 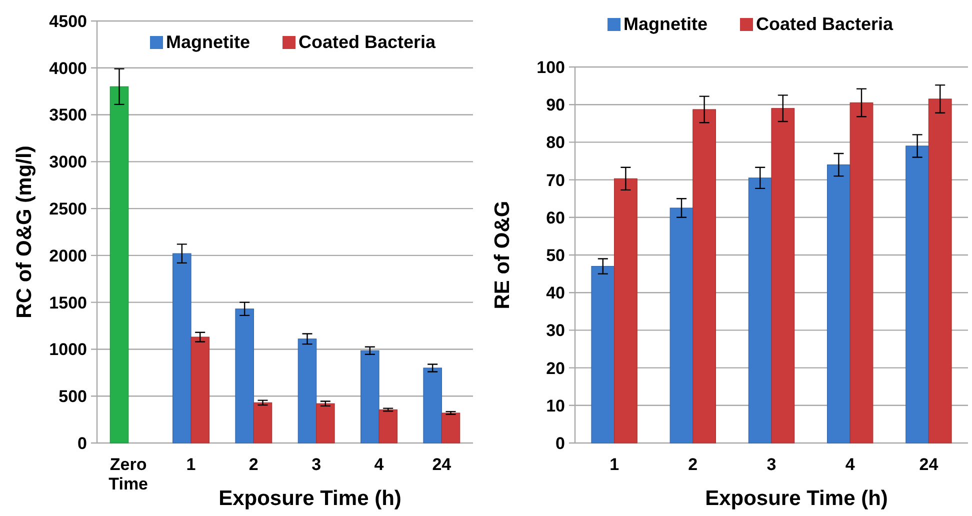 What do you see at coordinates (555, 368) in the screenshot?
I see `y-tick-label: 20` at bounding box center [555, 368].